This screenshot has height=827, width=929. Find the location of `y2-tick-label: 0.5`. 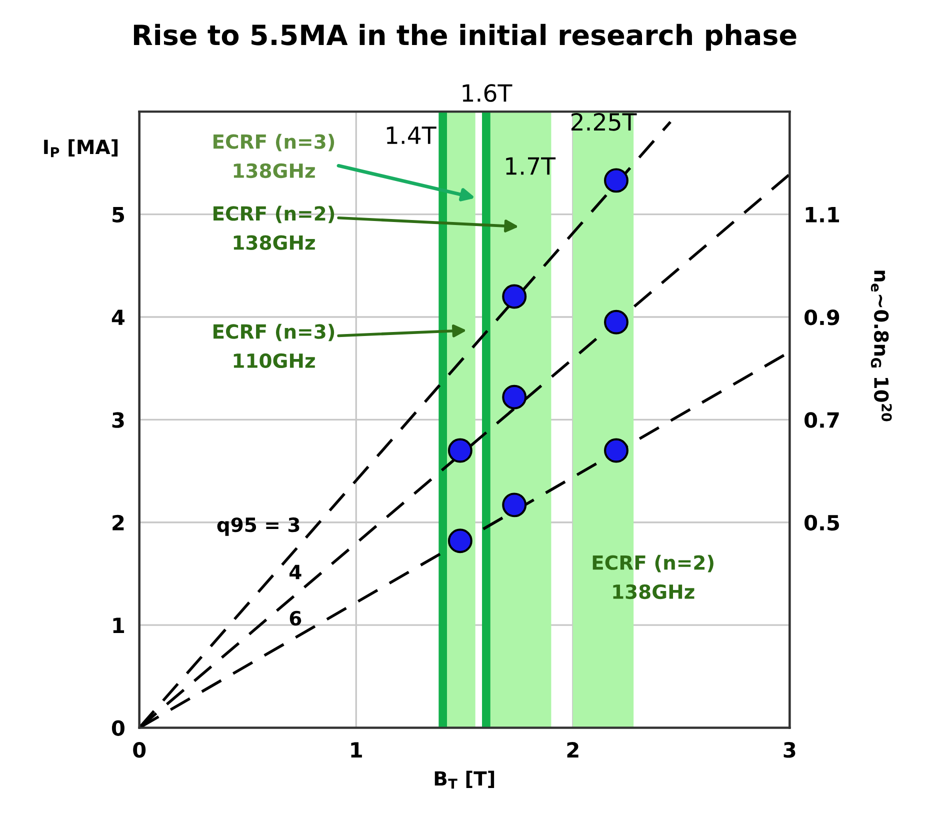

y2-tick-label: 0.5 is located at coordinates (821, 522).